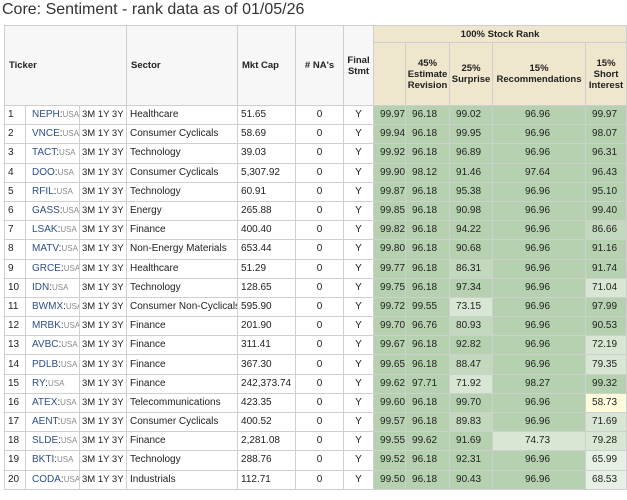 The height and width of the screenshot is (500, 627). What do you see at coordinates (390, 326) in the screenshot?
I see `stock-rank-cell: 99.70` at bounding box center [390, 326].